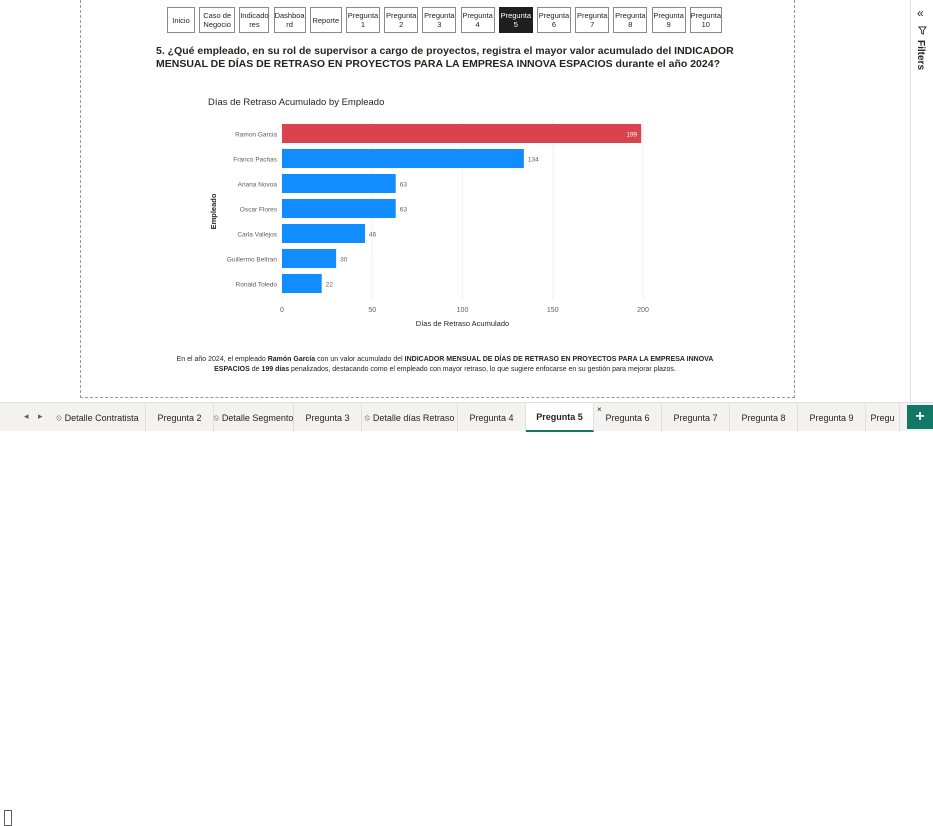  Describe the element at coordinates (462, 323) in the screenshot. I see `x-axis-title: Días de Retraso Acumulado` at that location.